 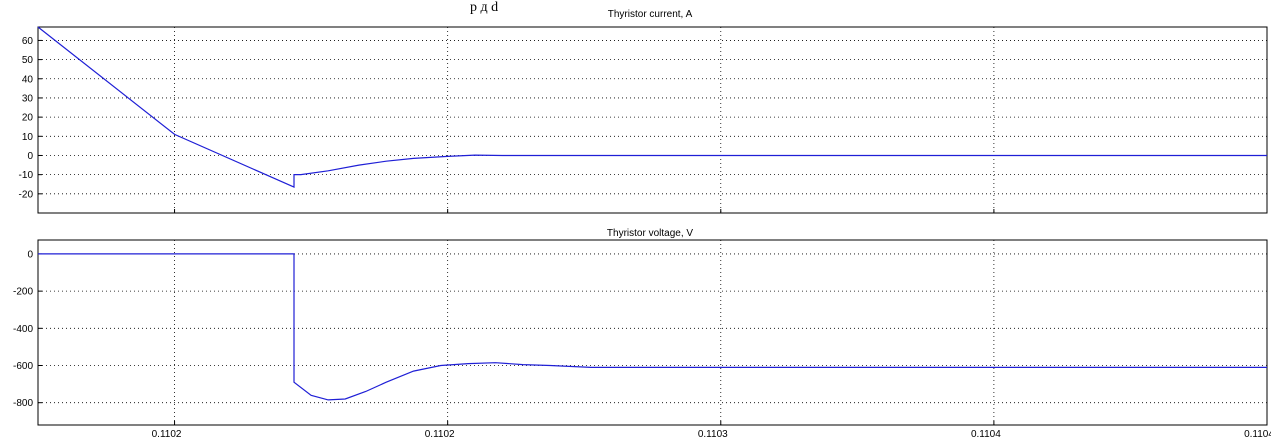 What do you see at coordinates (23, 292) in the screenshot?
I see `voltage-y-tick-label: -200` at bounding box center [23, 292].